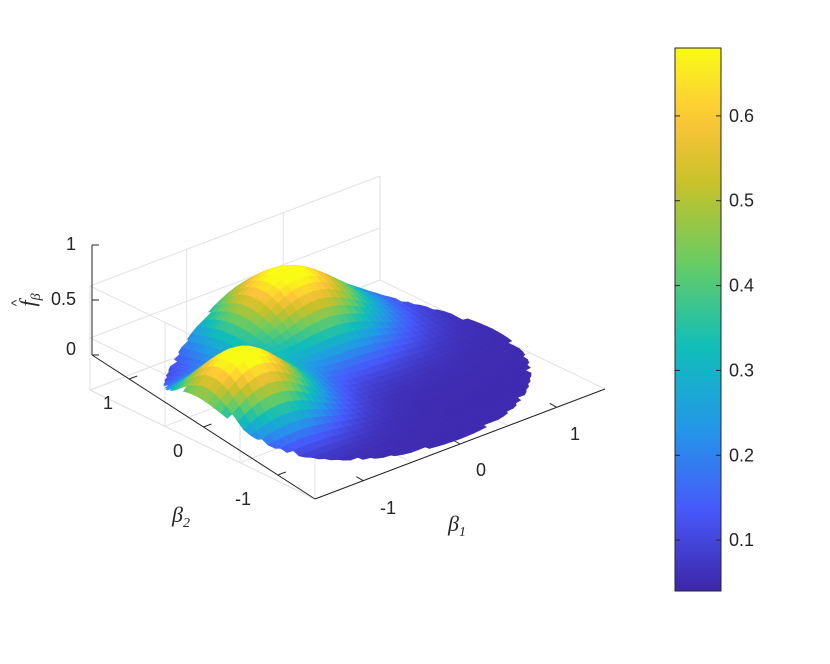  What do you see at coordinates (186, 523) in the screenshot?
I see `y-axis-subscript: 2` at bounding box center [186, 523].